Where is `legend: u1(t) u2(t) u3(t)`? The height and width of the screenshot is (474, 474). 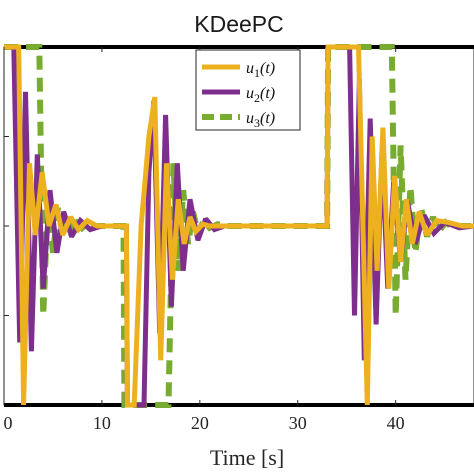
legend: u1(t) u2(t) u3(t) is located at coordinates (248, 90).